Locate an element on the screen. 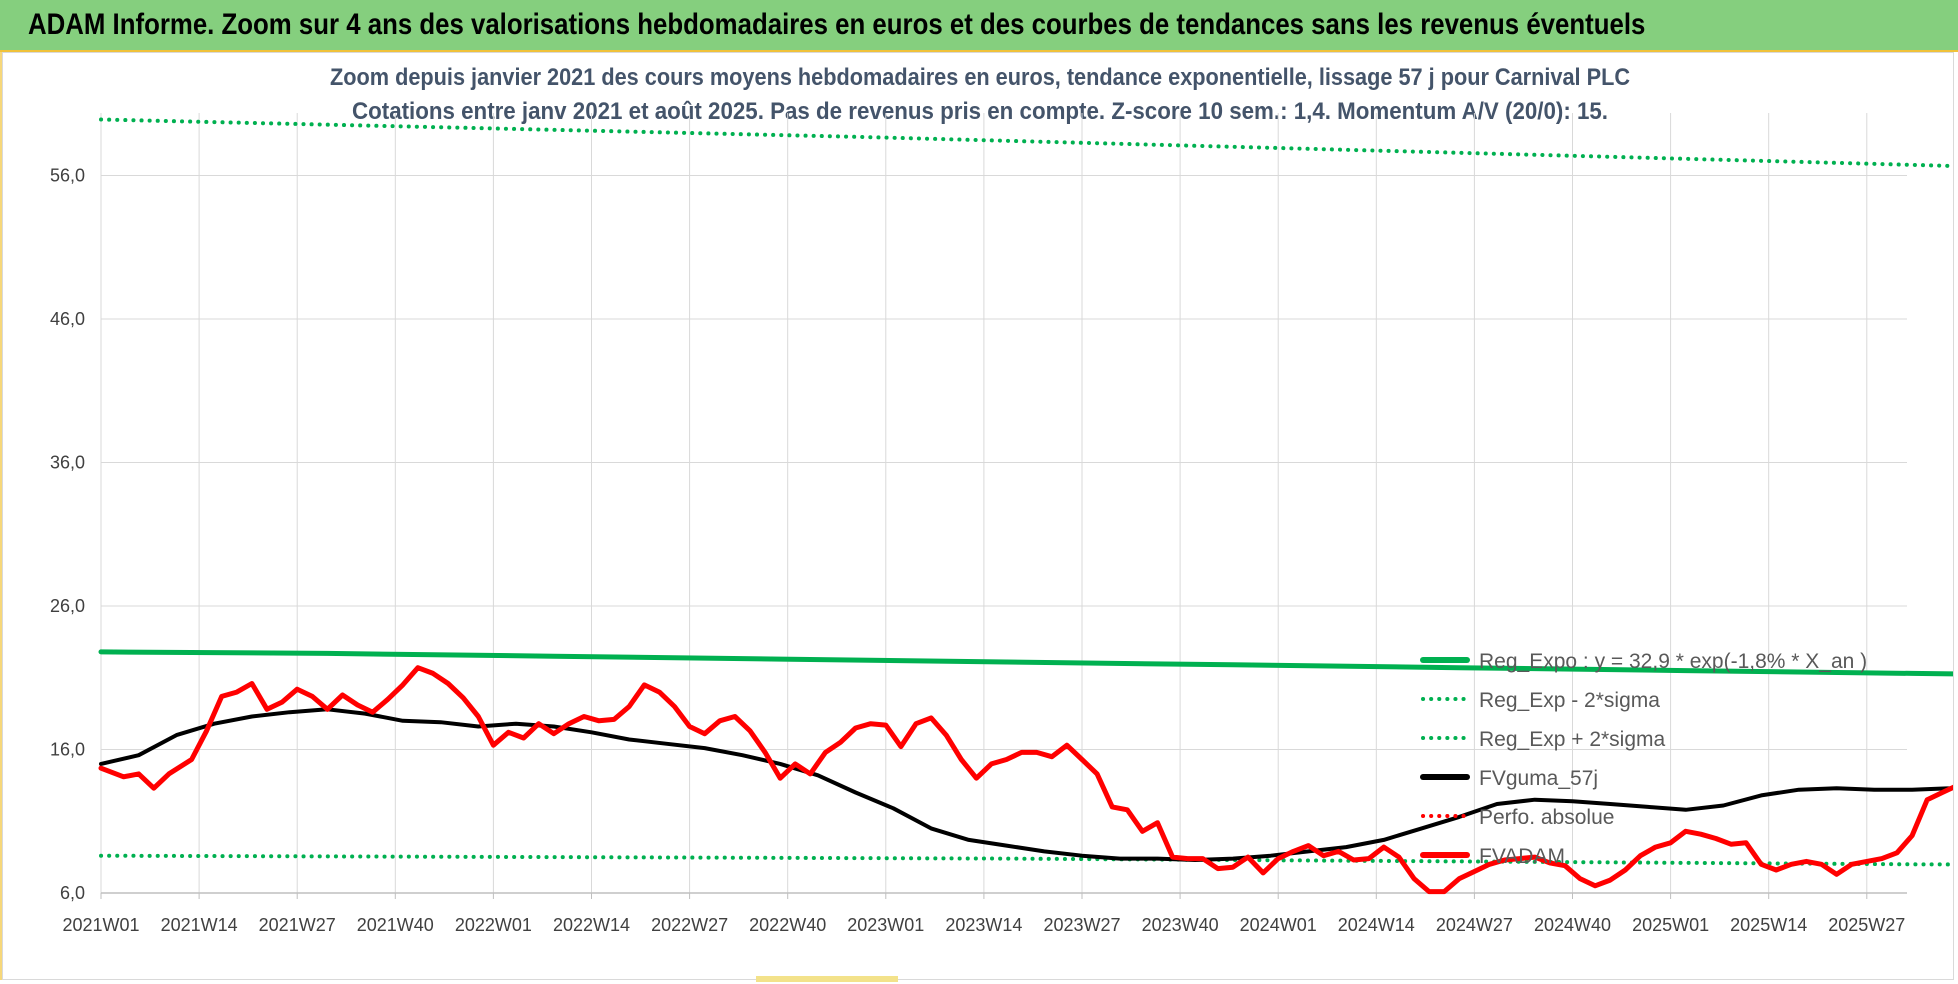 This screenshot has height=984, width=1958. x-tick-label: 2021W27 is located at coordinates (297, 925).